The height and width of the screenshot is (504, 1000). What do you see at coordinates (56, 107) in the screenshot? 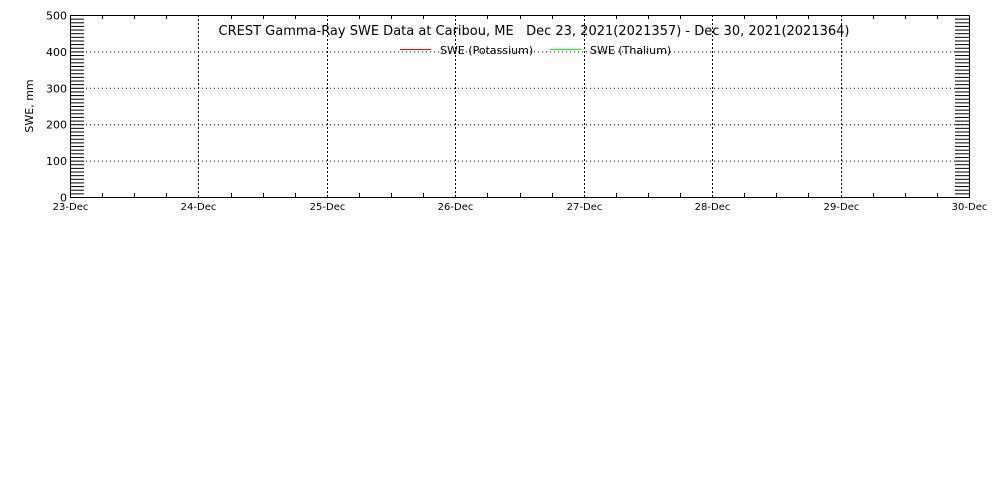
I see `y-tick-labels: 0 100 200 300 400 500` at bounding box center [56, 107].